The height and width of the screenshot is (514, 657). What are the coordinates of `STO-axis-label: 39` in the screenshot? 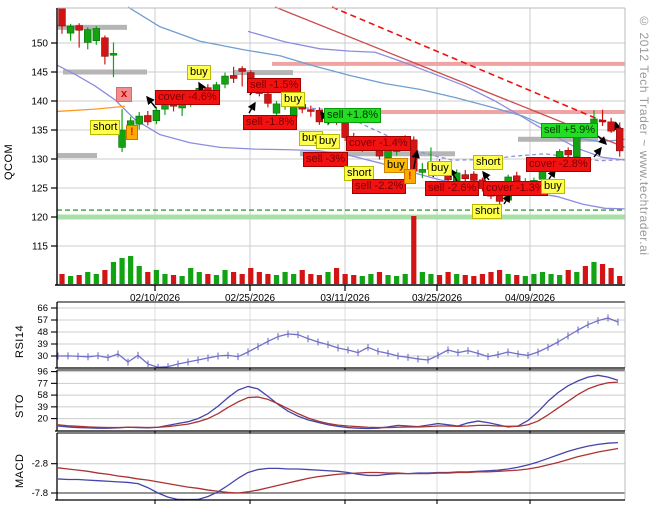 It's located at (42, 407).